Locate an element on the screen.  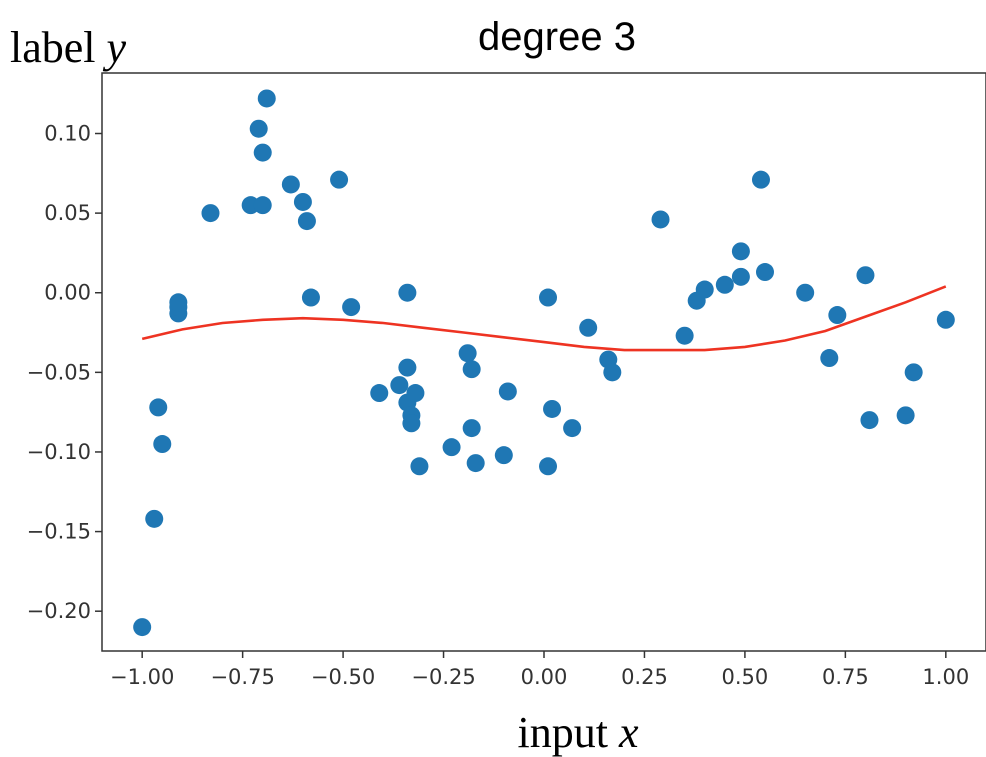
chart-title: degree 3 is located at coordinates (557, 37).